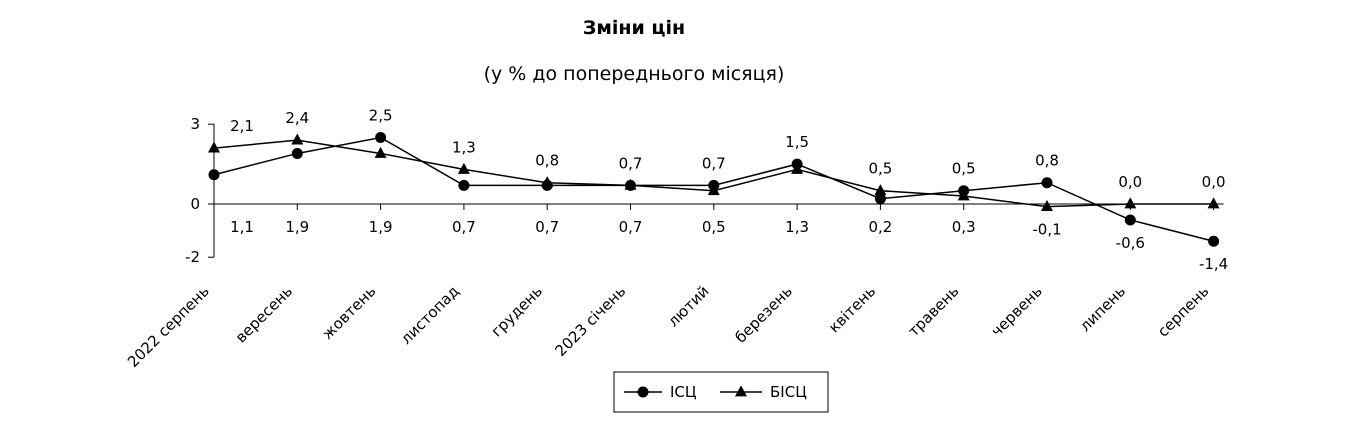  I want to click on x-category-label: серпень, so click(1183, 311).